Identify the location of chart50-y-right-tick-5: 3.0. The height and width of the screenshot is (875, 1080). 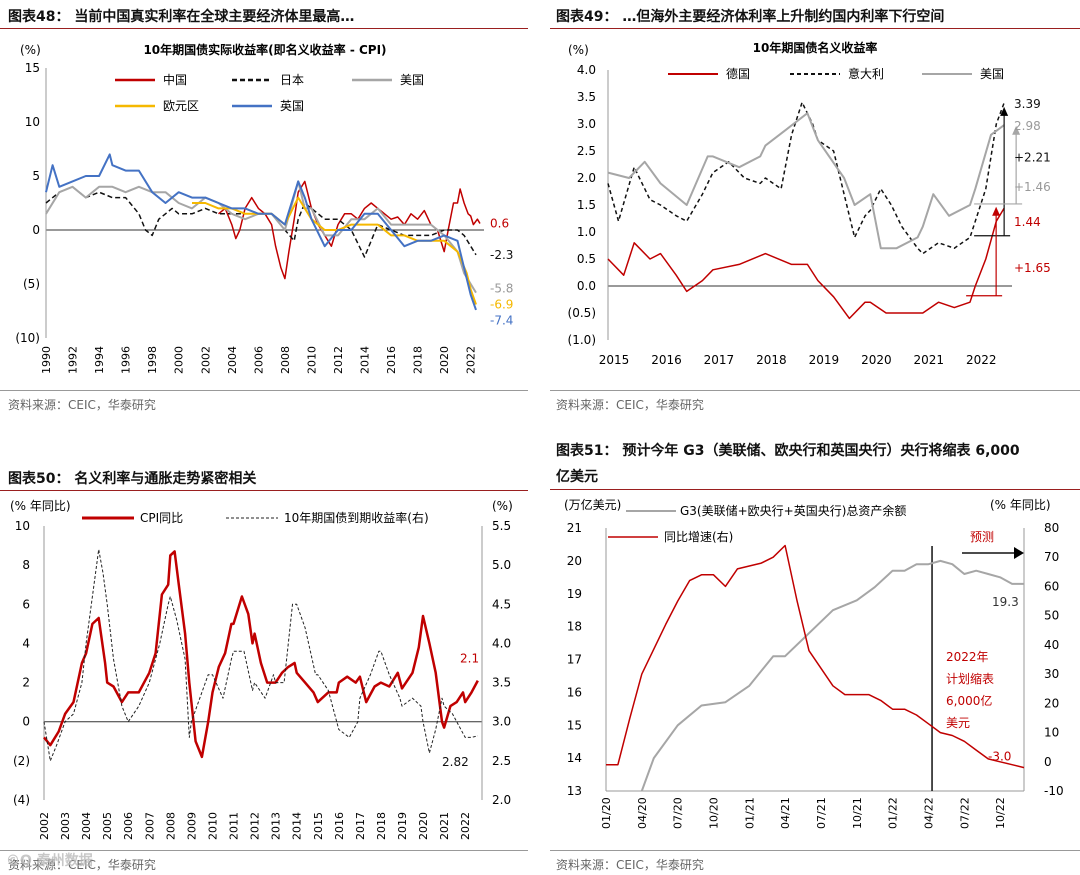
(501, 722).